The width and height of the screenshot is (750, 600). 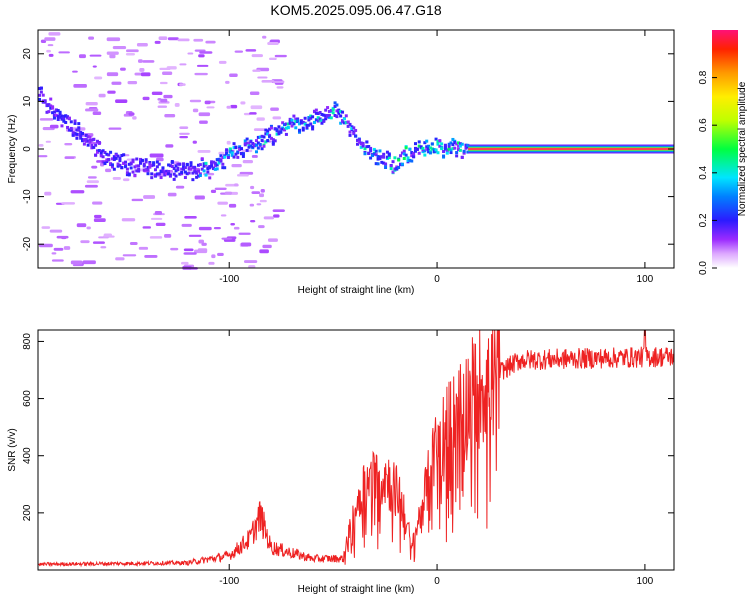 What do you see at coordinates (355, 10) in the screenshot?
I see `figure-title: KOM5.2025.095.06.47.G18` at bounding box center [355, 10].